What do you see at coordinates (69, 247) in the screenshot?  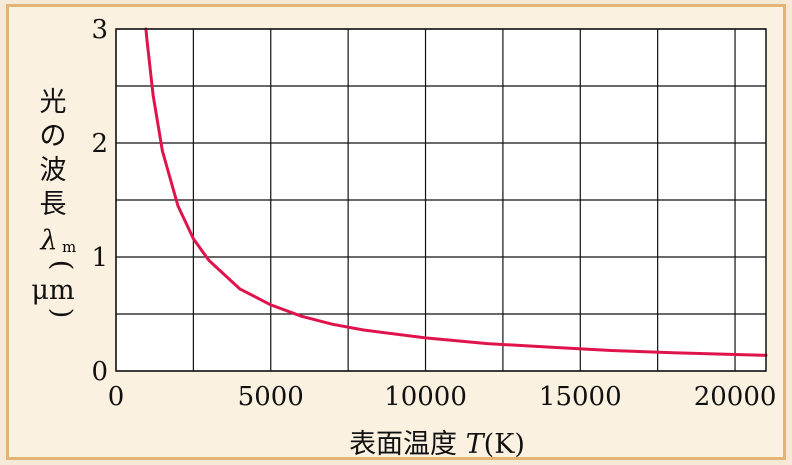 I see `y-label-subscript: m` at bounding box center [69, 247].